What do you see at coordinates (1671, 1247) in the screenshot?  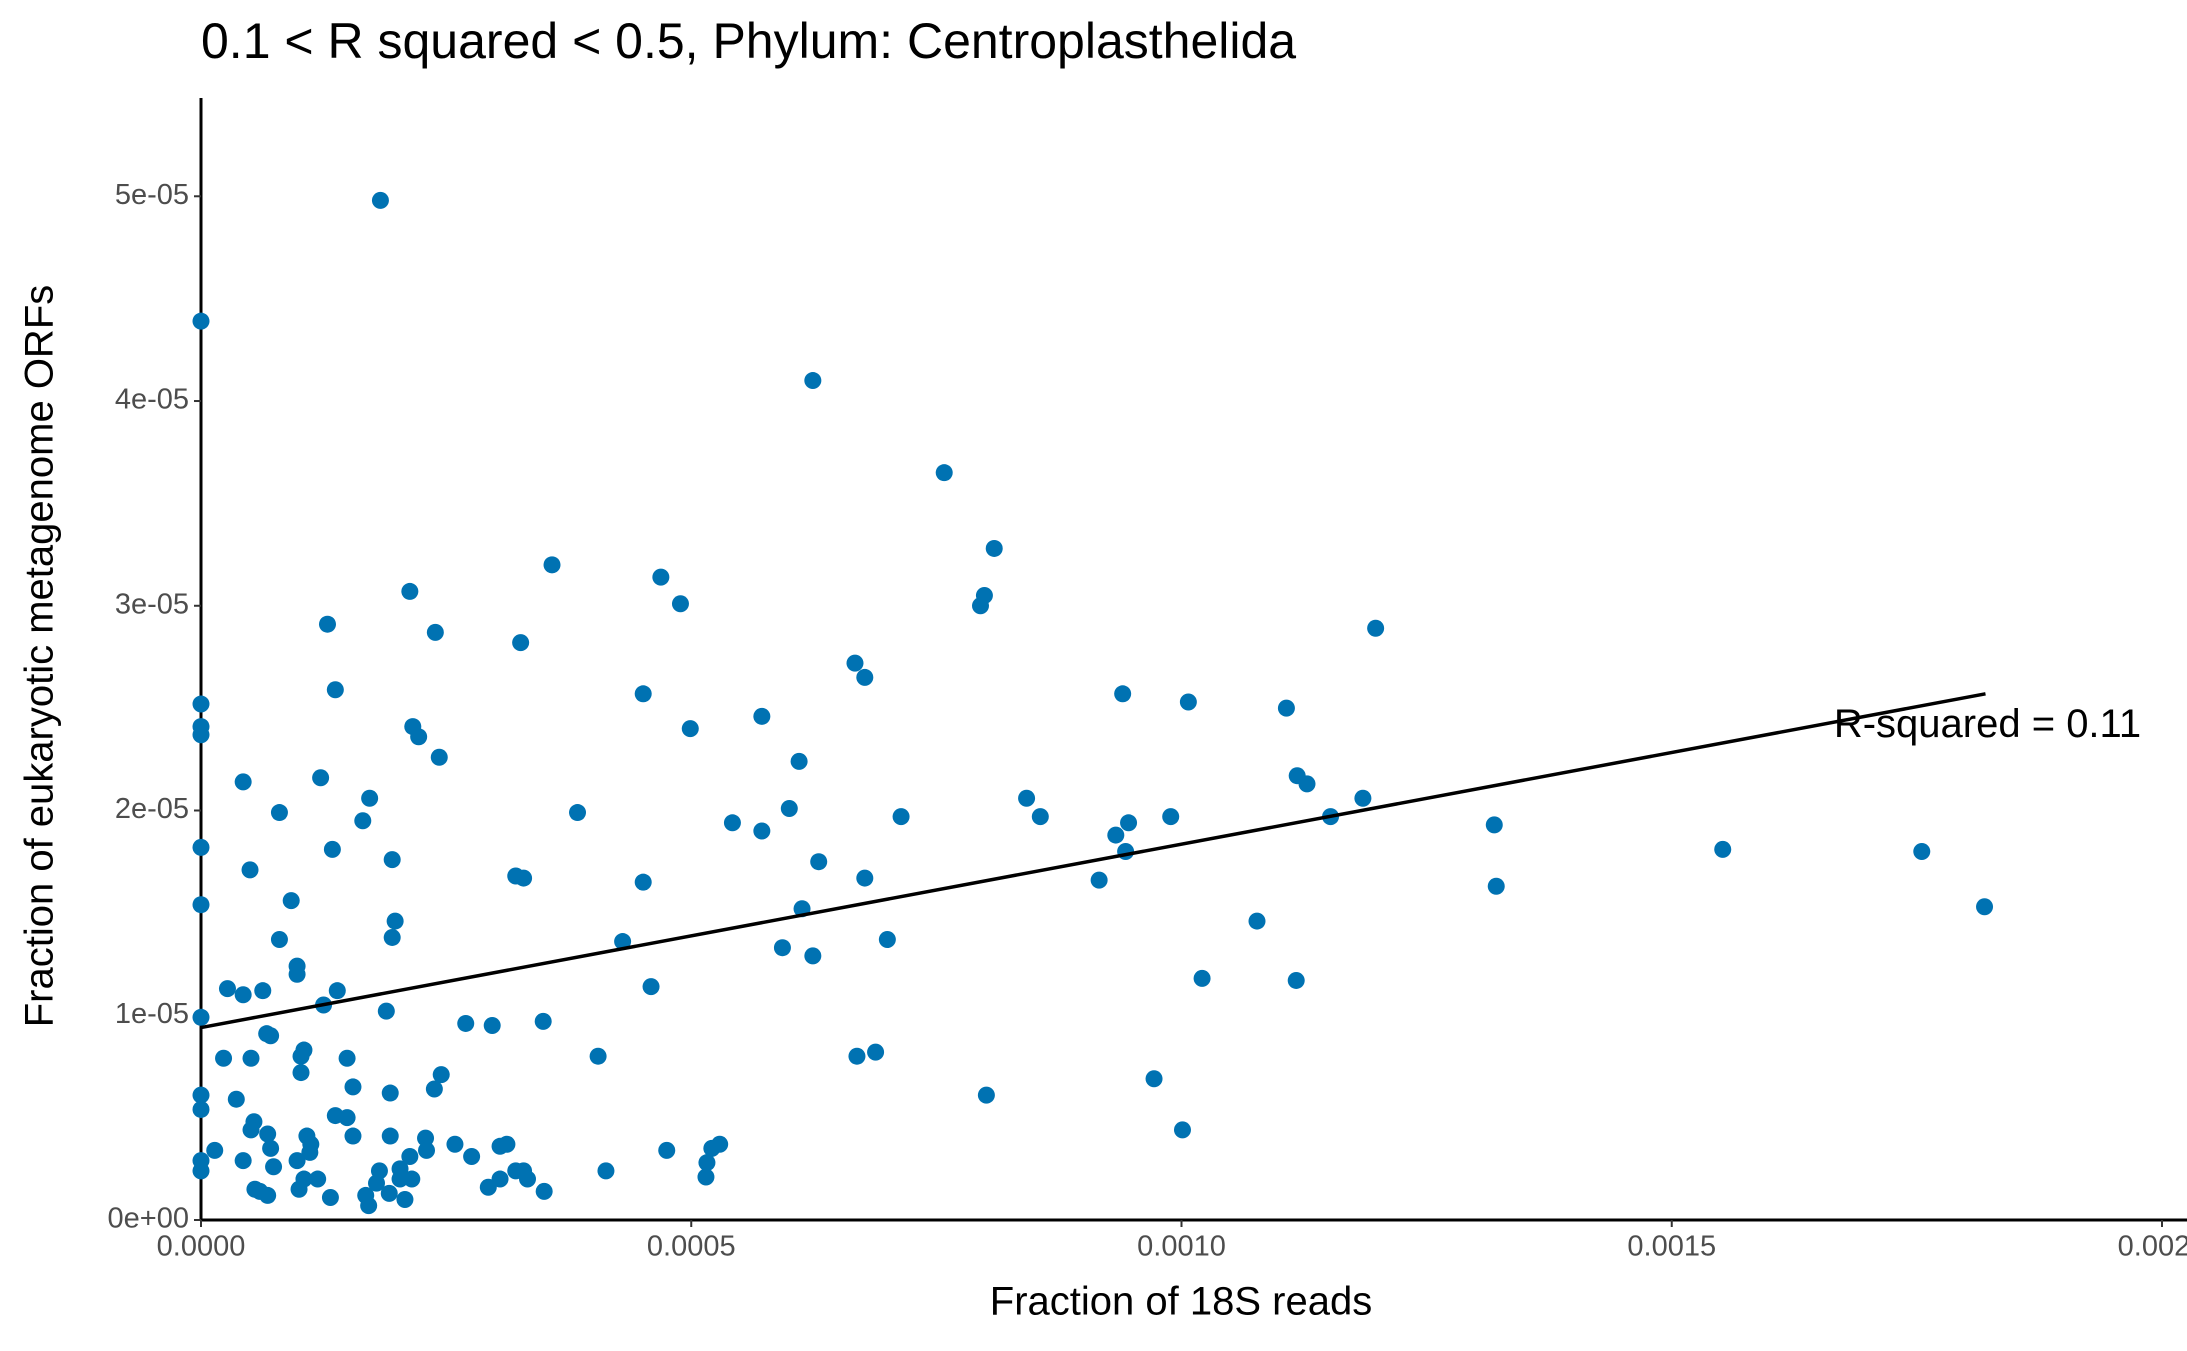 I see `x-tick-label: 0.0015` at bounding box center [1671, 1247].